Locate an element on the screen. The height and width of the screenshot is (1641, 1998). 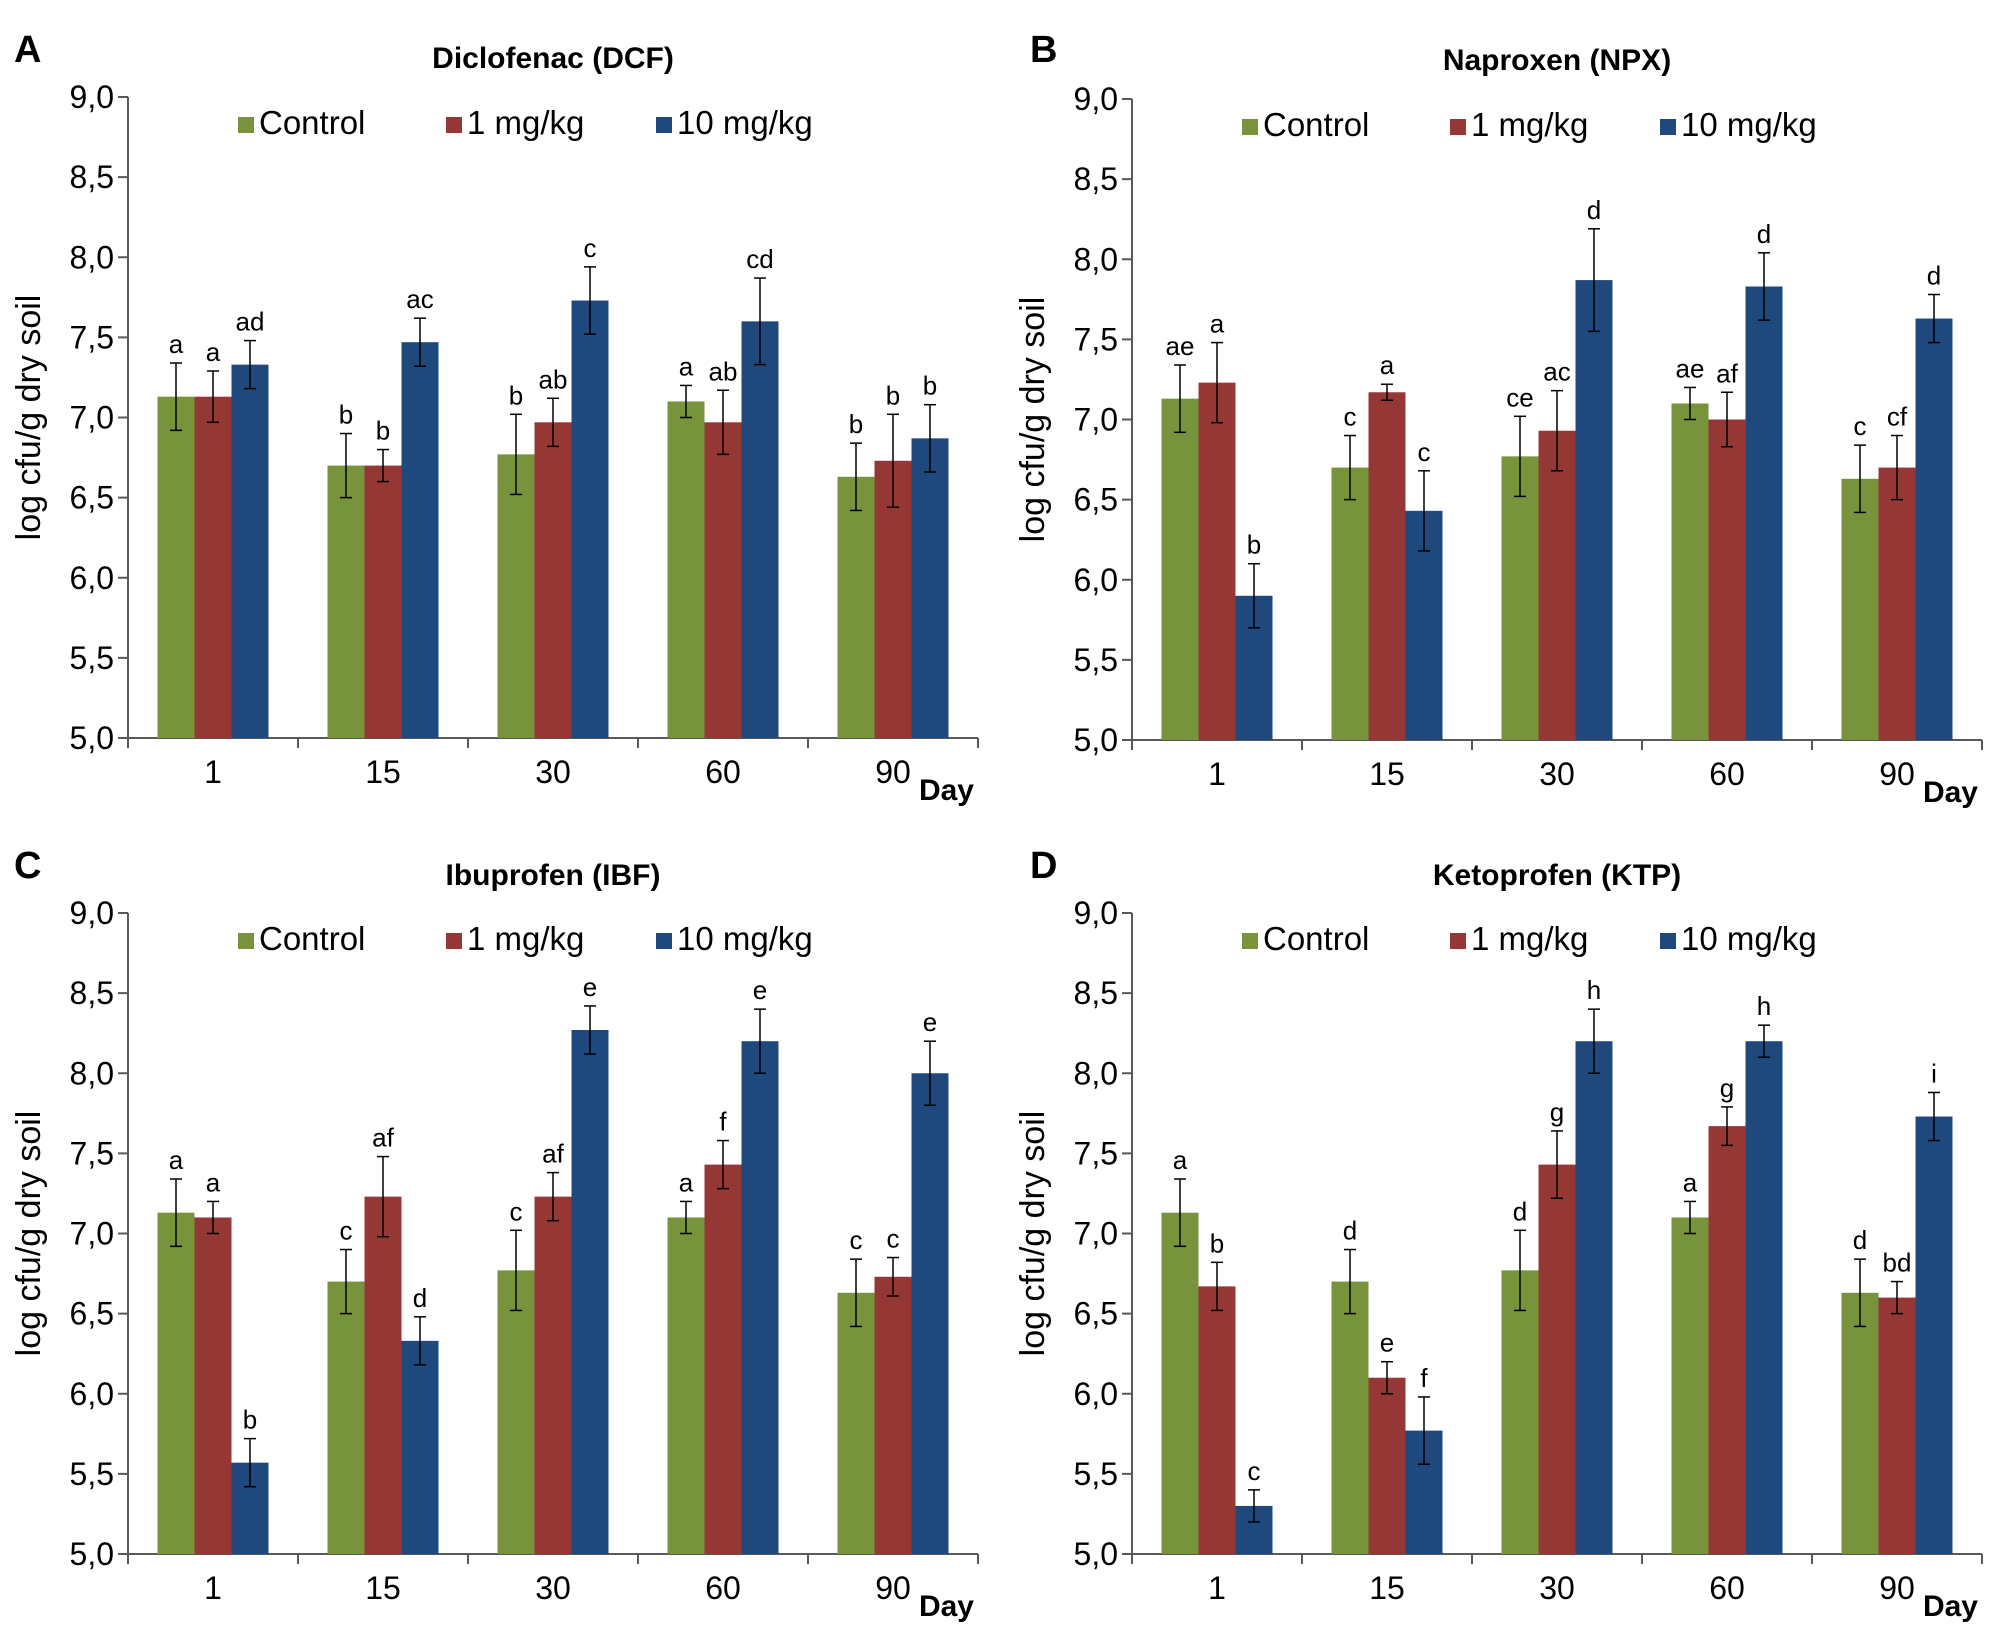
x-tick-label: 30 is located at coordinates (553, 772).